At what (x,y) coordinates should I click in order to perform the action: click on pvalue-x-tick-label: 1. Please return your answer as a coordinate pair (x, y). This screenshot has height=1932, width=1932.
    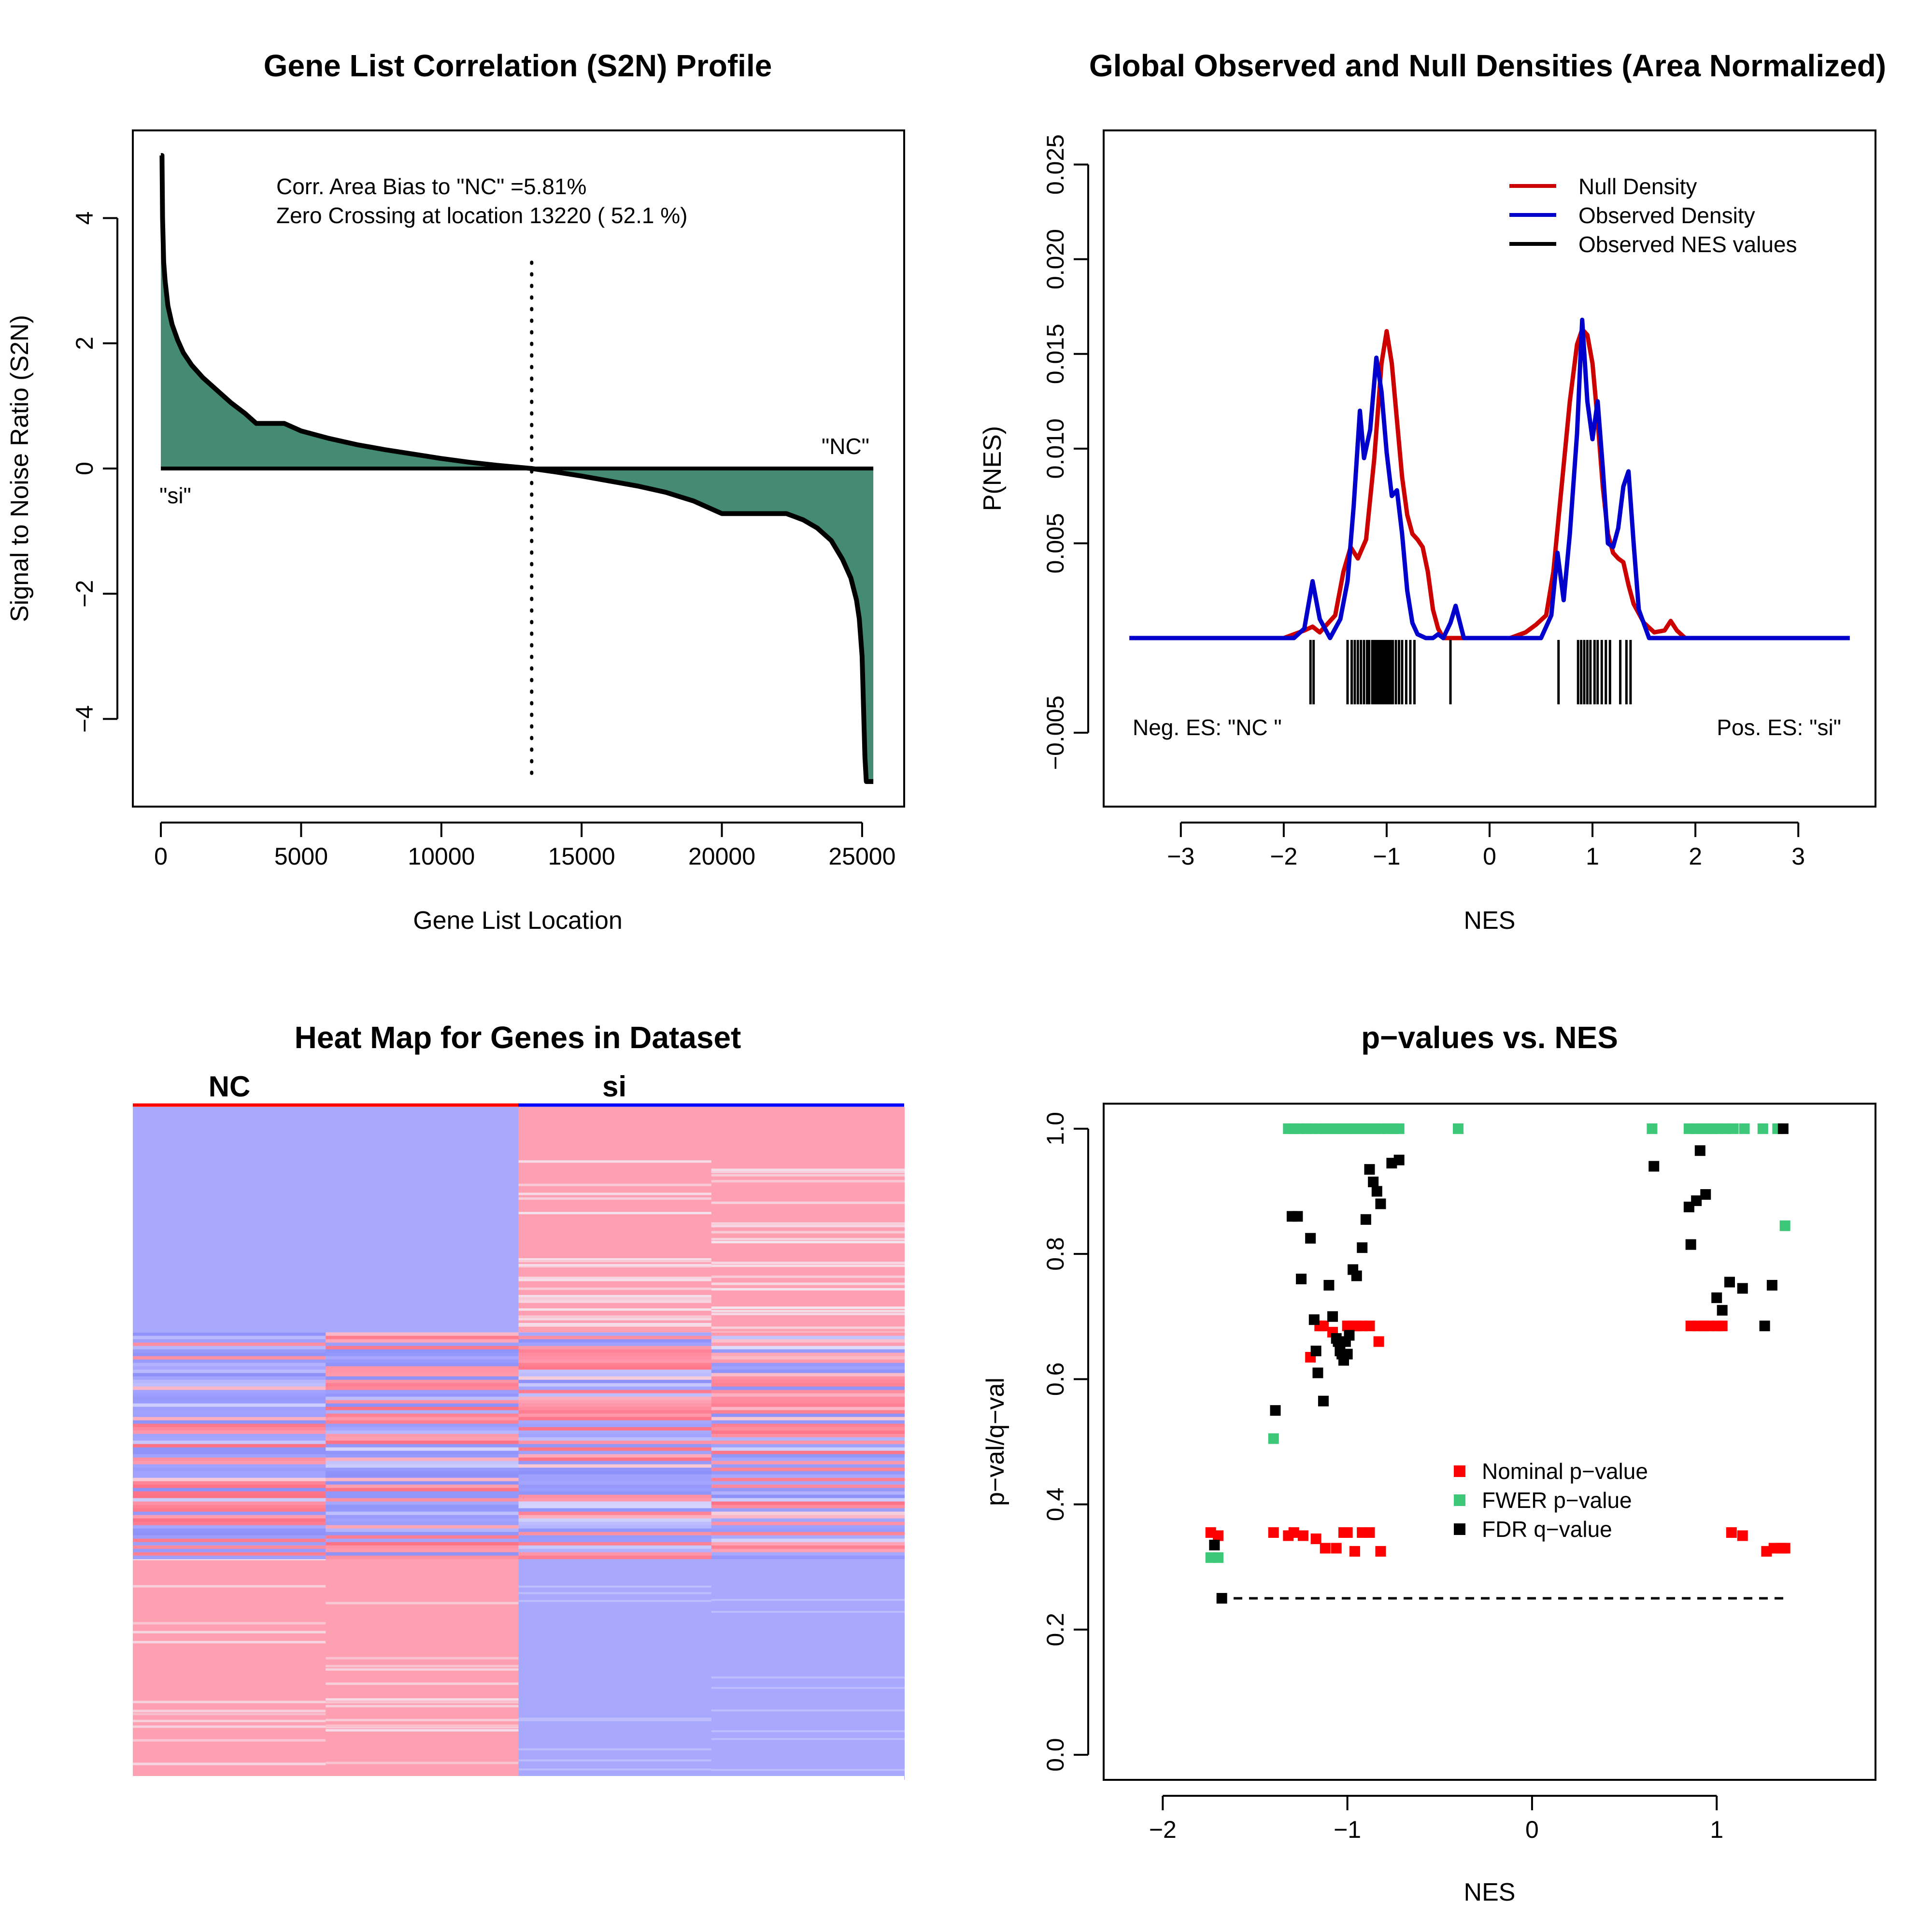
    Looking at the image, I should click on (1716, 1829).